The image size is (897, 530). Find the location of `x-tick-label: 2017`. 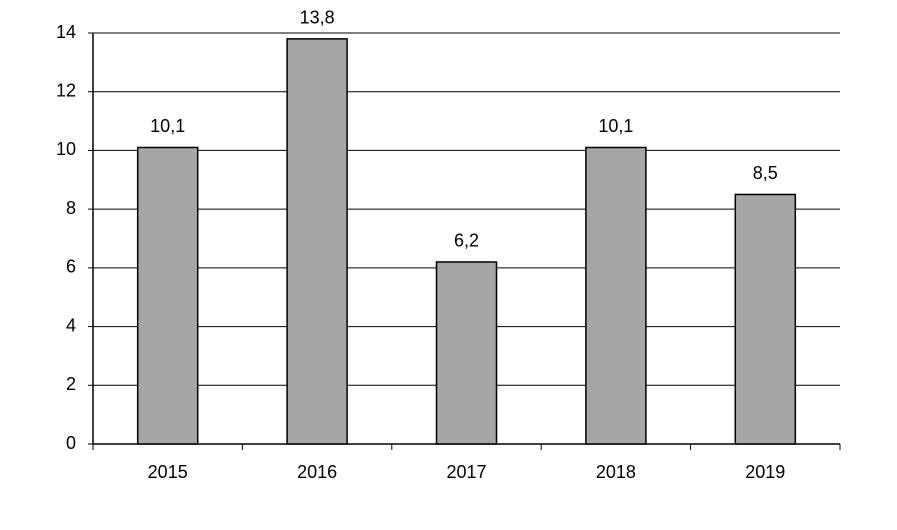

x-tick-label: 2017 is located at coordinates (466, 472).